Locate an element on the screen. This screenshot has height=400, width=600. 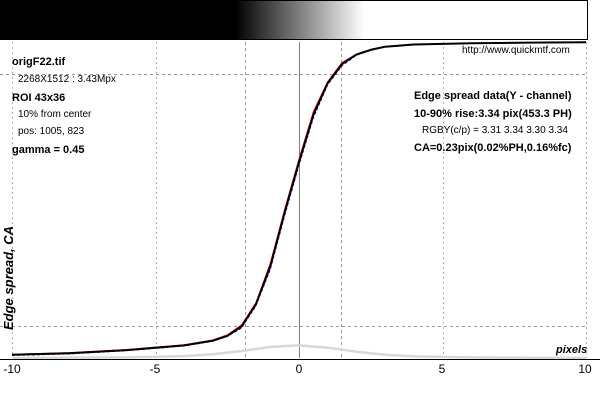
x-tick-label: 10 is located at coordinates (585, 369).